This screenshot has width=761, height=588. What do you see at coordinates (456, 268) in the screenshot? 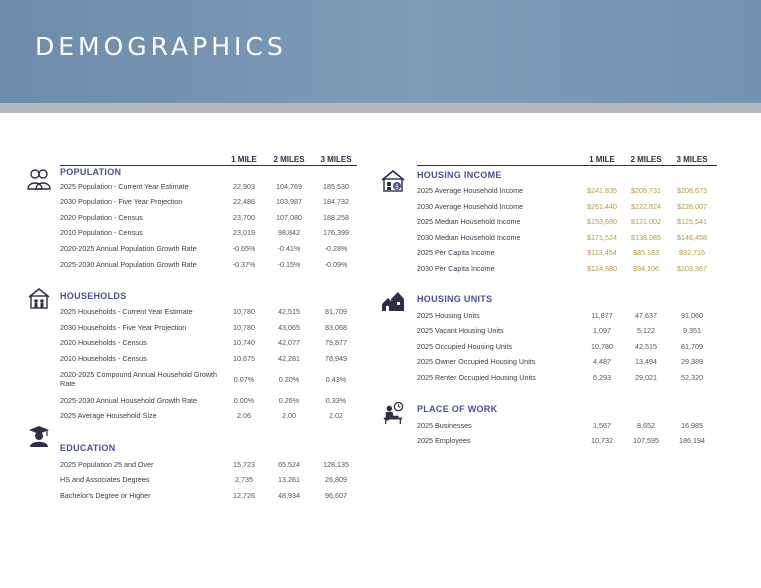
I see `row-label: 2030 Per Capita Income` at bounding box center [456, 268].